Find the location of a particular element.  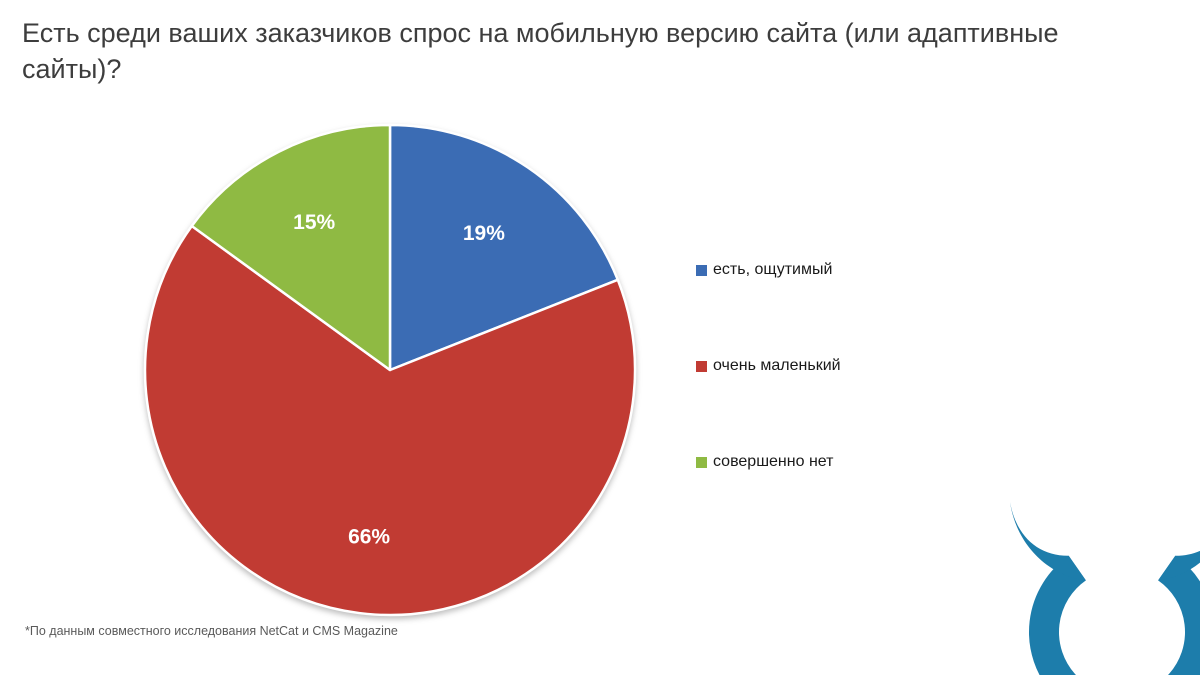

slice-data-label-3: 15% is located at coordinates (314, 222).